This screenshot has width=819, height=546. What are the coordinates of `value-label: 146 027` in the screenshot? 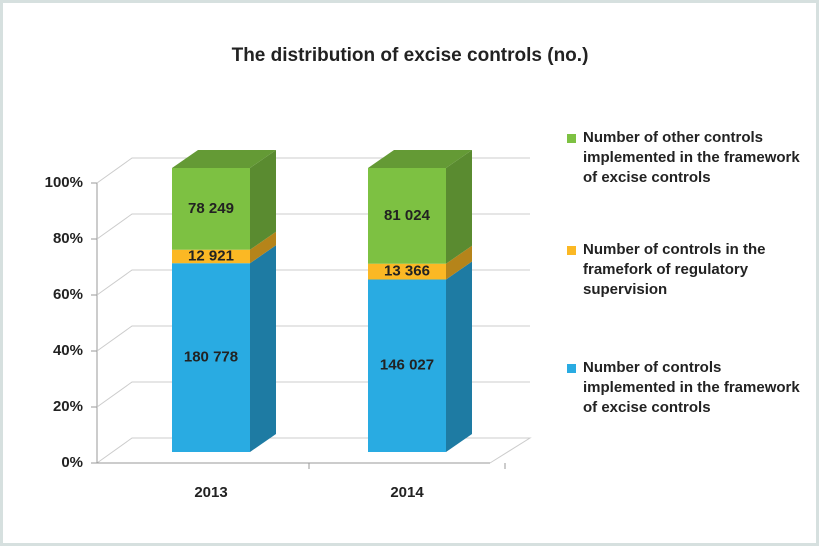 It's located at (407, 365).